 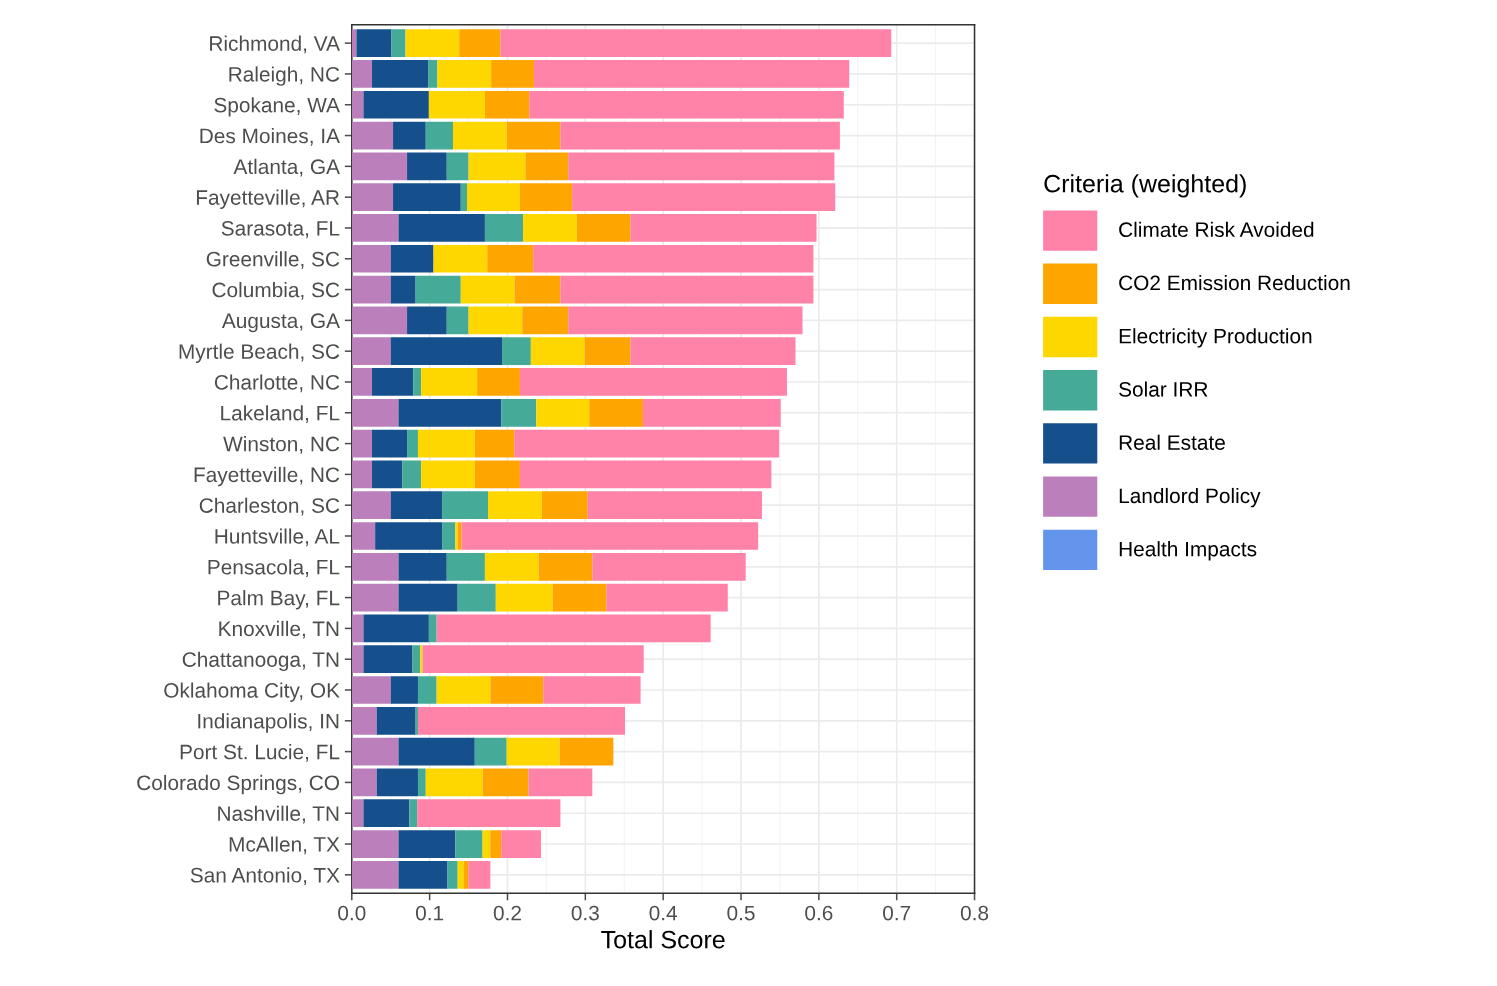 I want to click on legend-label: Climate Risk Avoided, so click(x=1216, y=229).